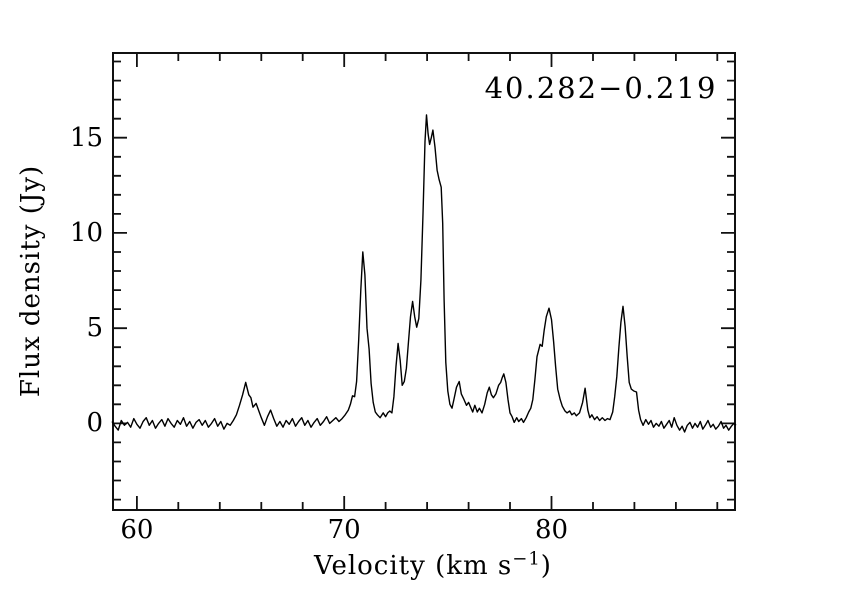 This screenshot has width=842, height=595. I want to click on x-axis-title: Velocity (km s−1), so click(433, 564).